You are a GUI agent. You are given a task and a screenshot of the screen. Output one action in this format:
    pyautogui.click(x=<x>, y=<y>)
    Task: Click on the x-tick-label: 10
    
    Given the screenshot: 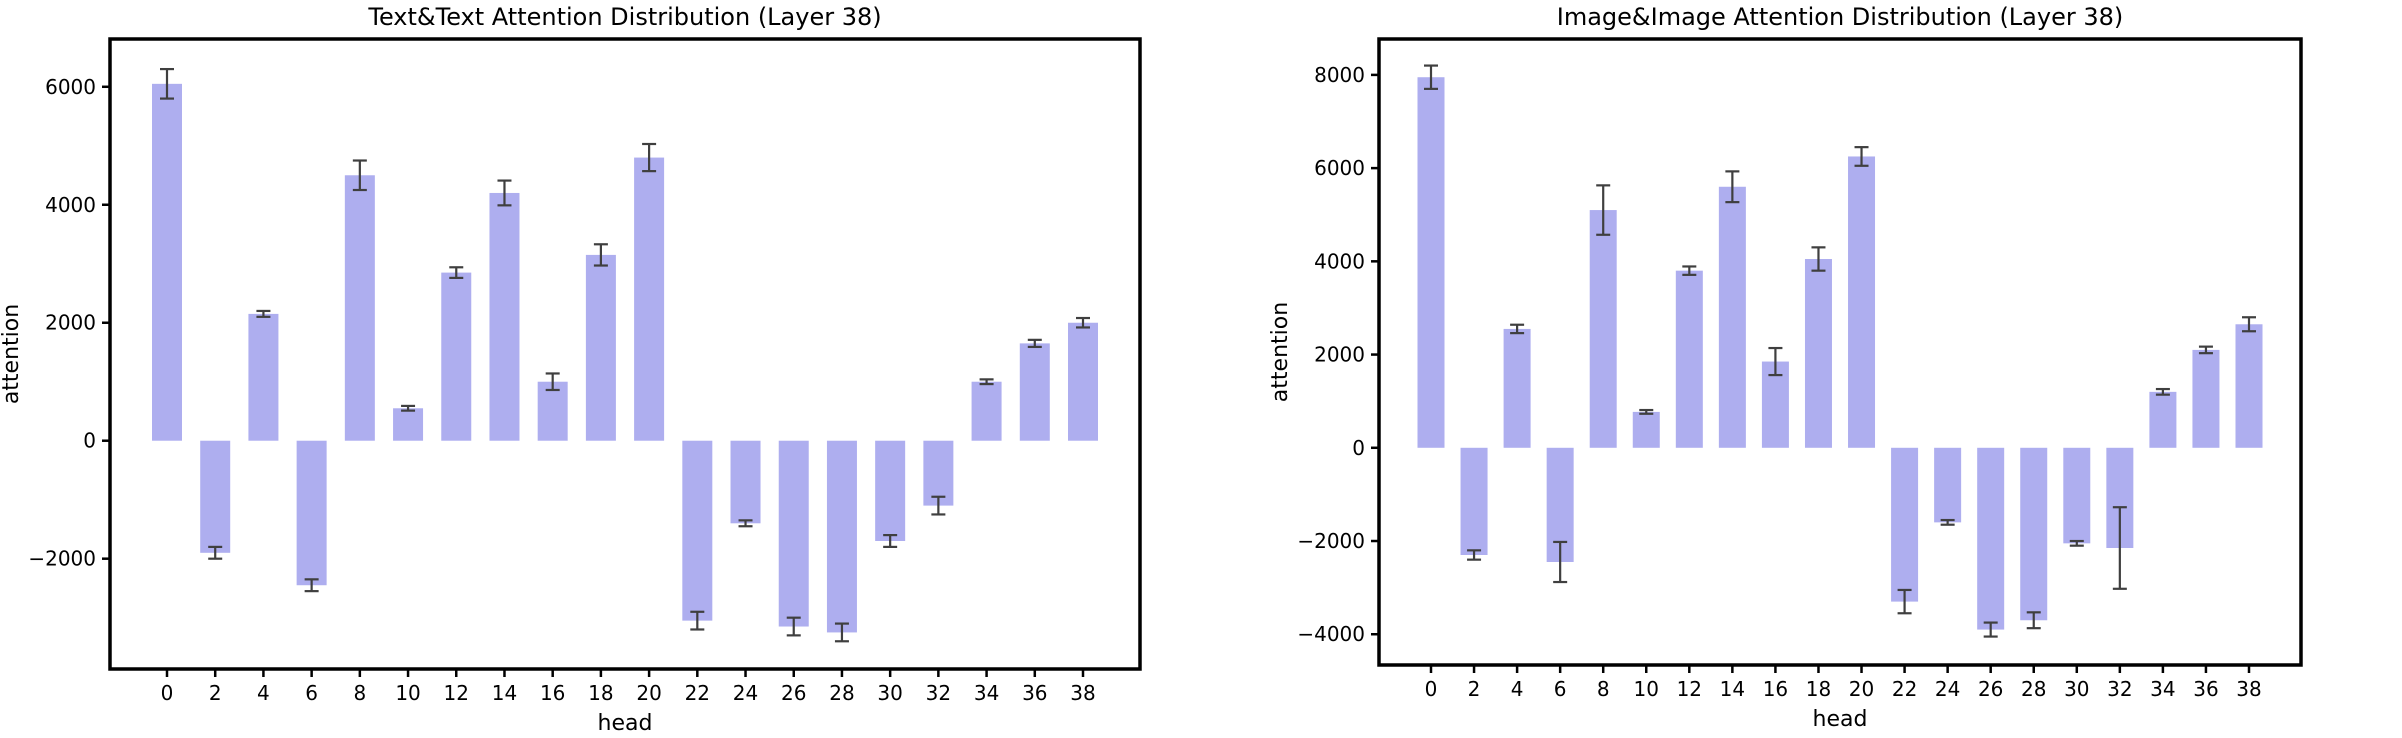 What is the action you would take?
    pyautogui.click(x=407, y=693)
    